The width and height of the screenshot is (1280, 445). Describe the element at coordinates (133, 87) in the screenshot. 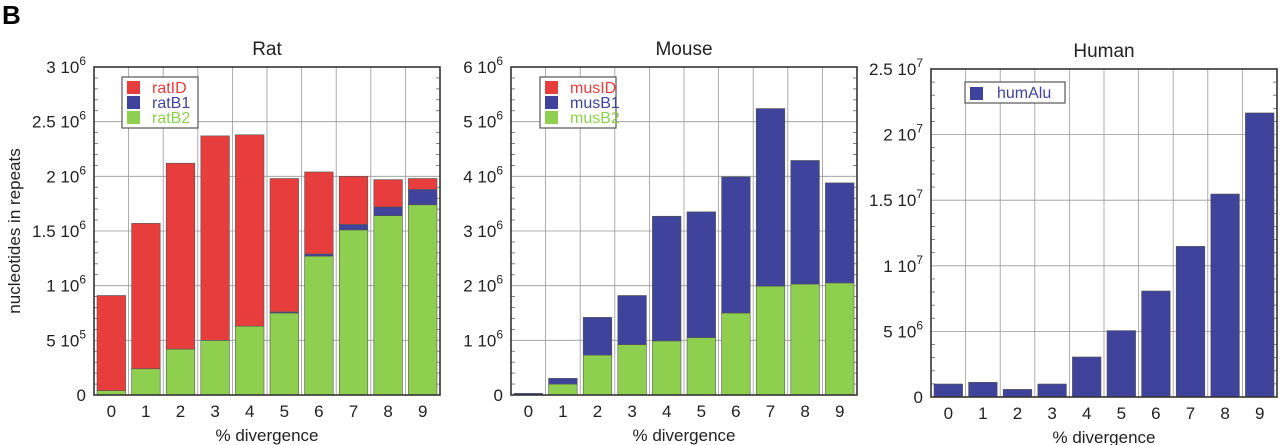

I see `legend-swatch-ratID` at that location.